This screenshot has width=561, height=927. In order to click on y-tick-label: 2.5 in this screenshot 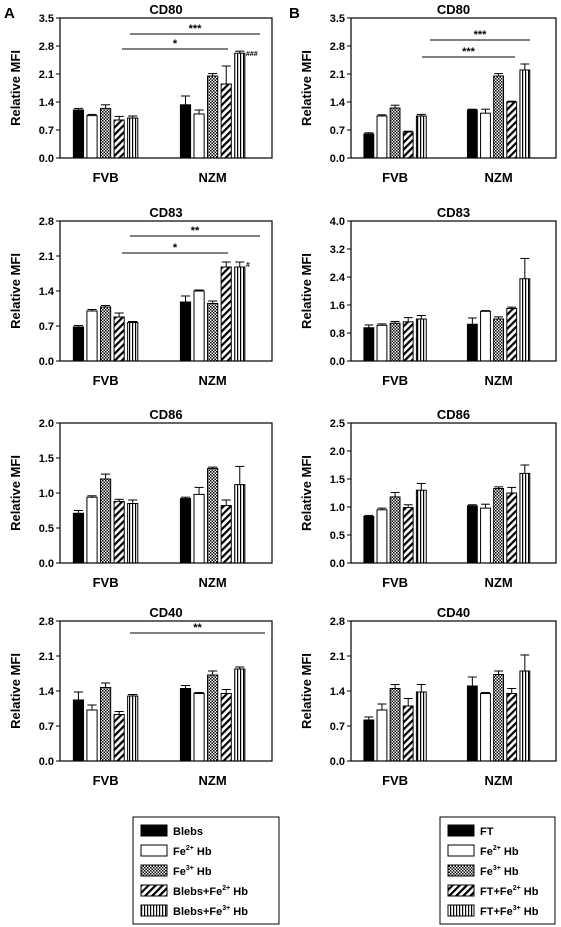, I will do `click(337, 424)`.